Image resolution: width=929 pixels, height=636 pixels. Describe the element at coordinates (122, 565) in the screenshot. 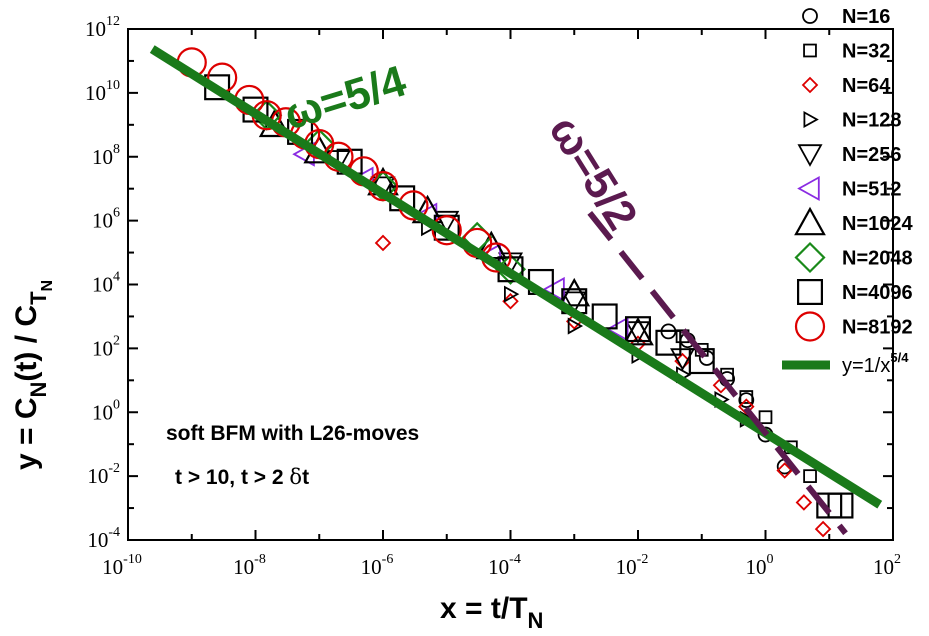

I see `x-tick-label: 10⁻¹⁰` at that location.